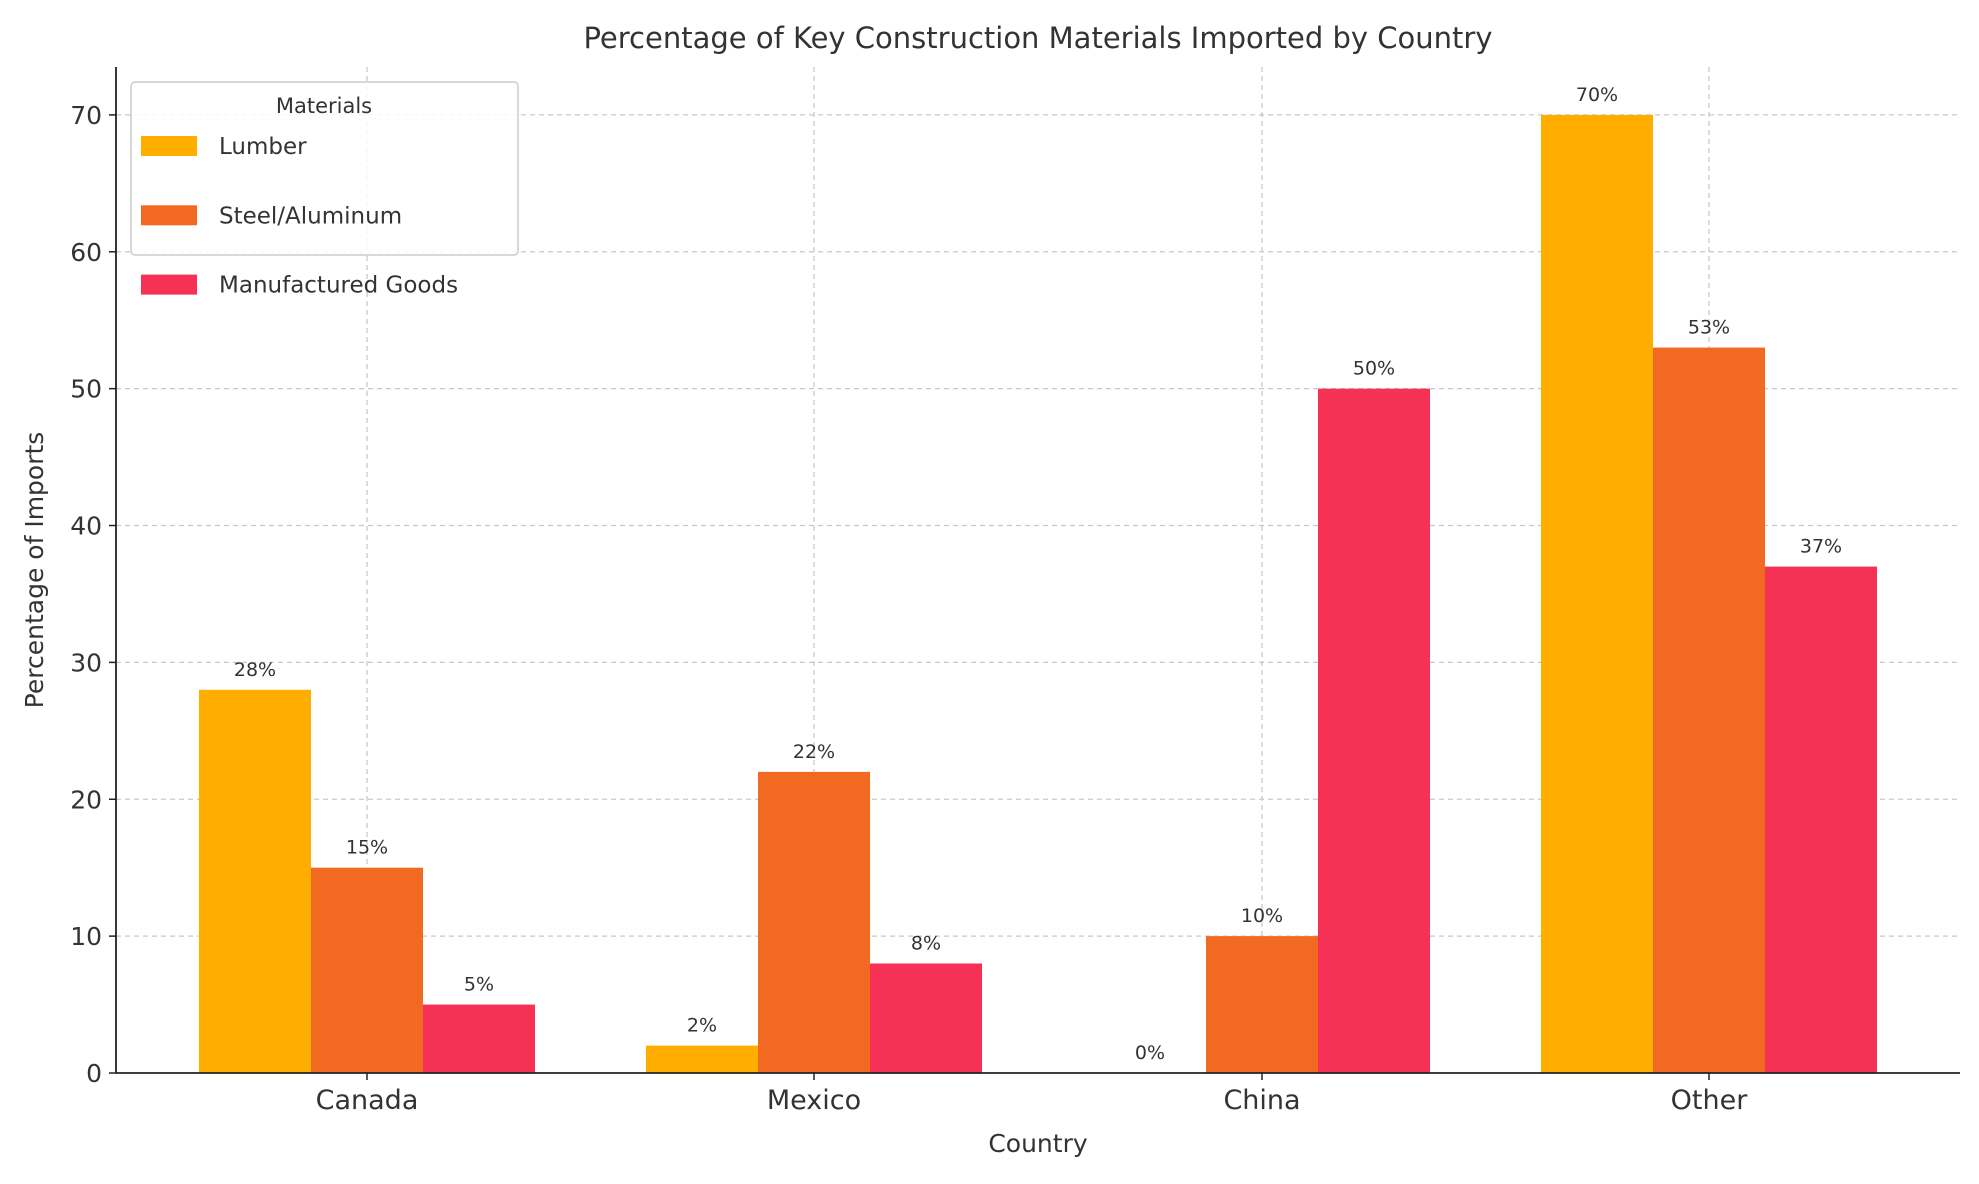 The image size is (1979, 1184). I want to click on data-label: 10%, so click(1262, 916).